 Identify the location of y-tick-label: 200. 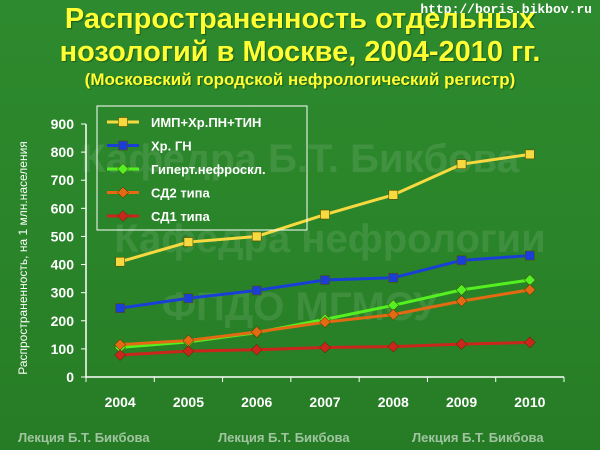
(63, 321).